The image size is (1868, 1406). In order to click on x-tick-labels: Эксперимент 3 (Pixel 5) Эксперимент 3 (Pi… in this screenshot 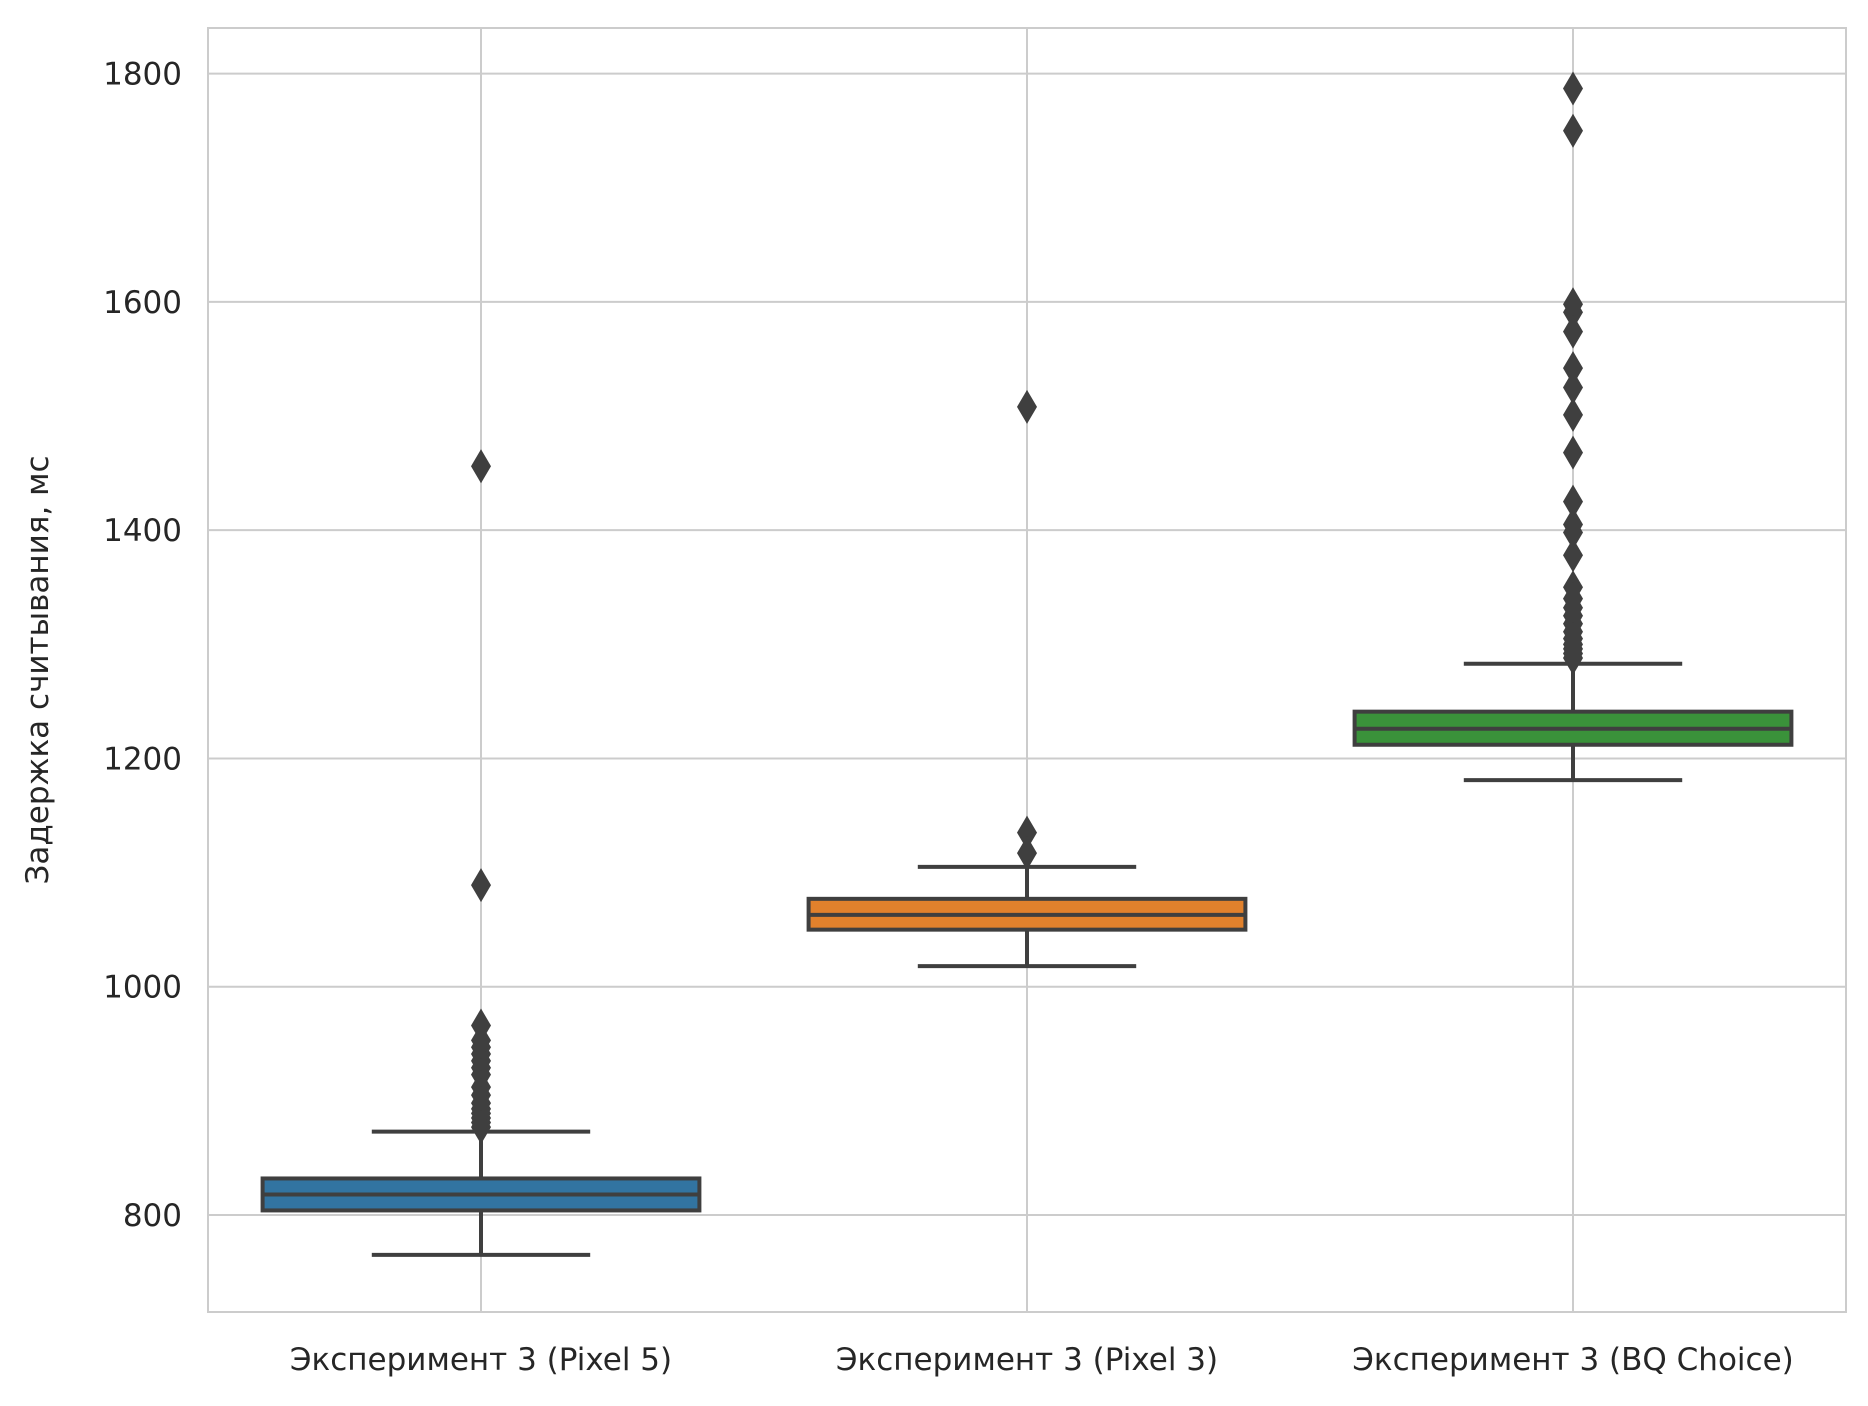, I will do `click(1042, 1360)`.